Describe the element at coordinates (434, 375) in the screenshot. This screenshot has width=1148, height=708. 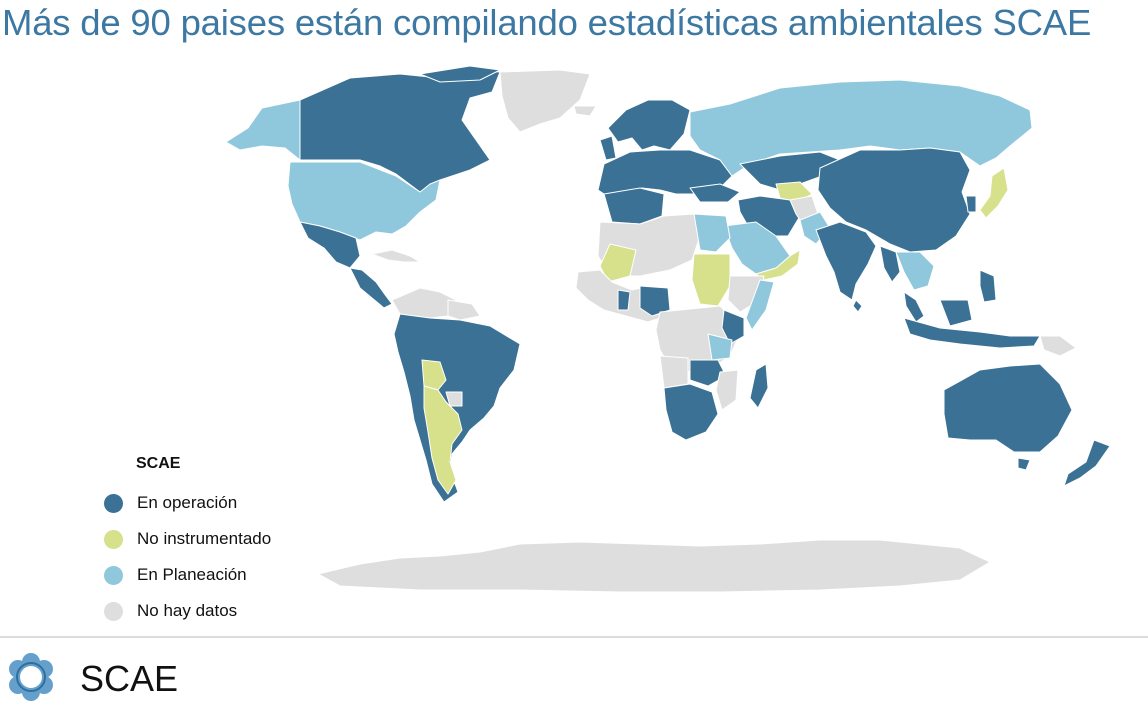
I see `region-bolivia` at that location.